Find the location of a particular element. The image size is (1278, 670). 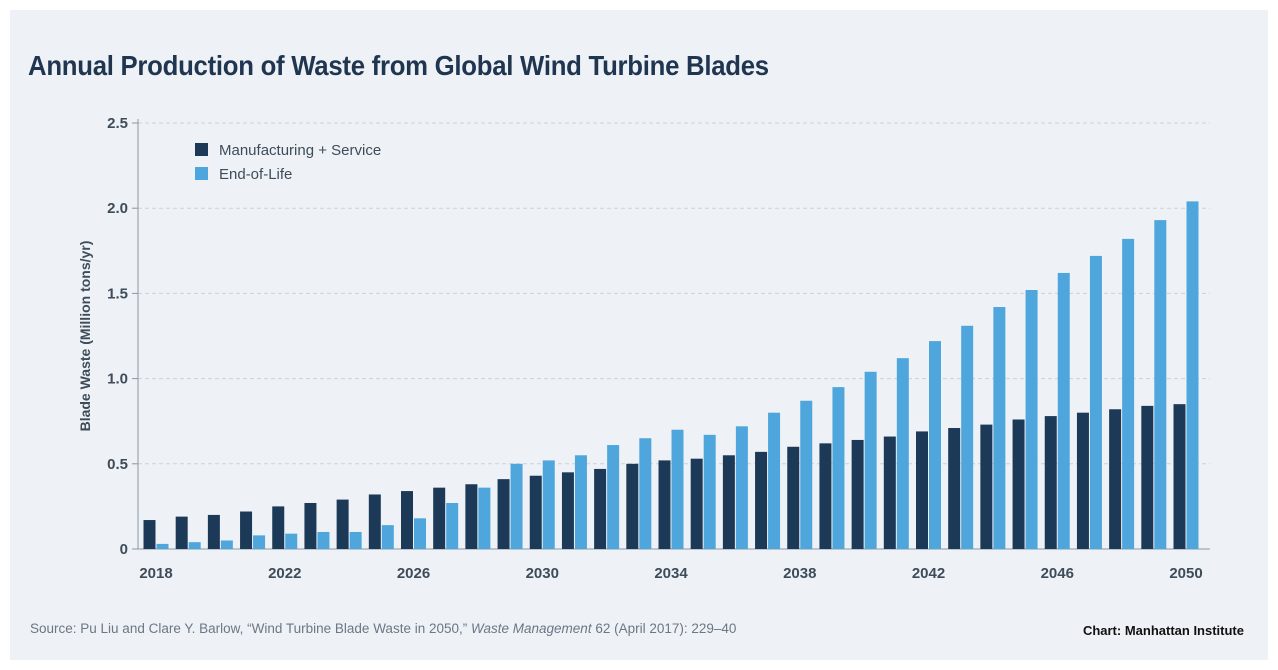

bar-end-of-life-2033 is located at coordinates (645, 493).